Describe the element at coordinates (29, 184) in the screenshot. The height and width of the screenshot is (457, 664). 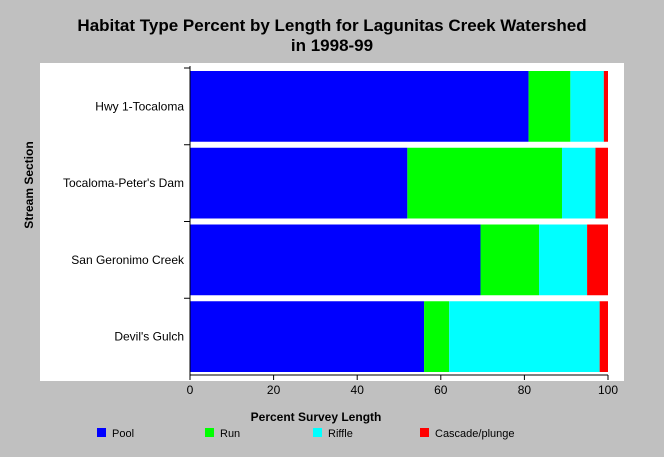
I see `y-axis-label: Stream Section` at that location.